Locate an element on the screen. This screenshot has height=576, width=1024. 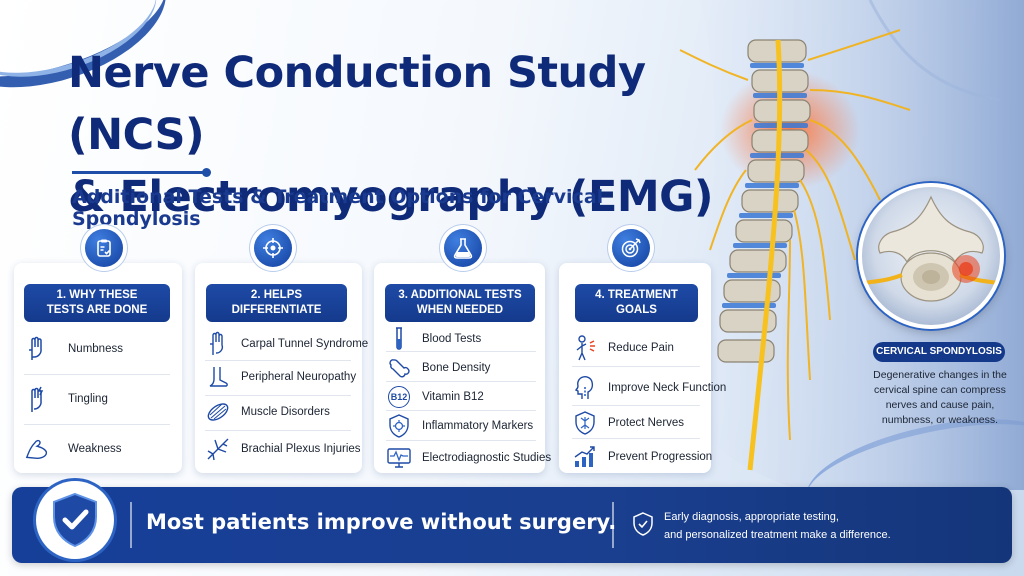
bone-icon is located at coordinates (399, 368).